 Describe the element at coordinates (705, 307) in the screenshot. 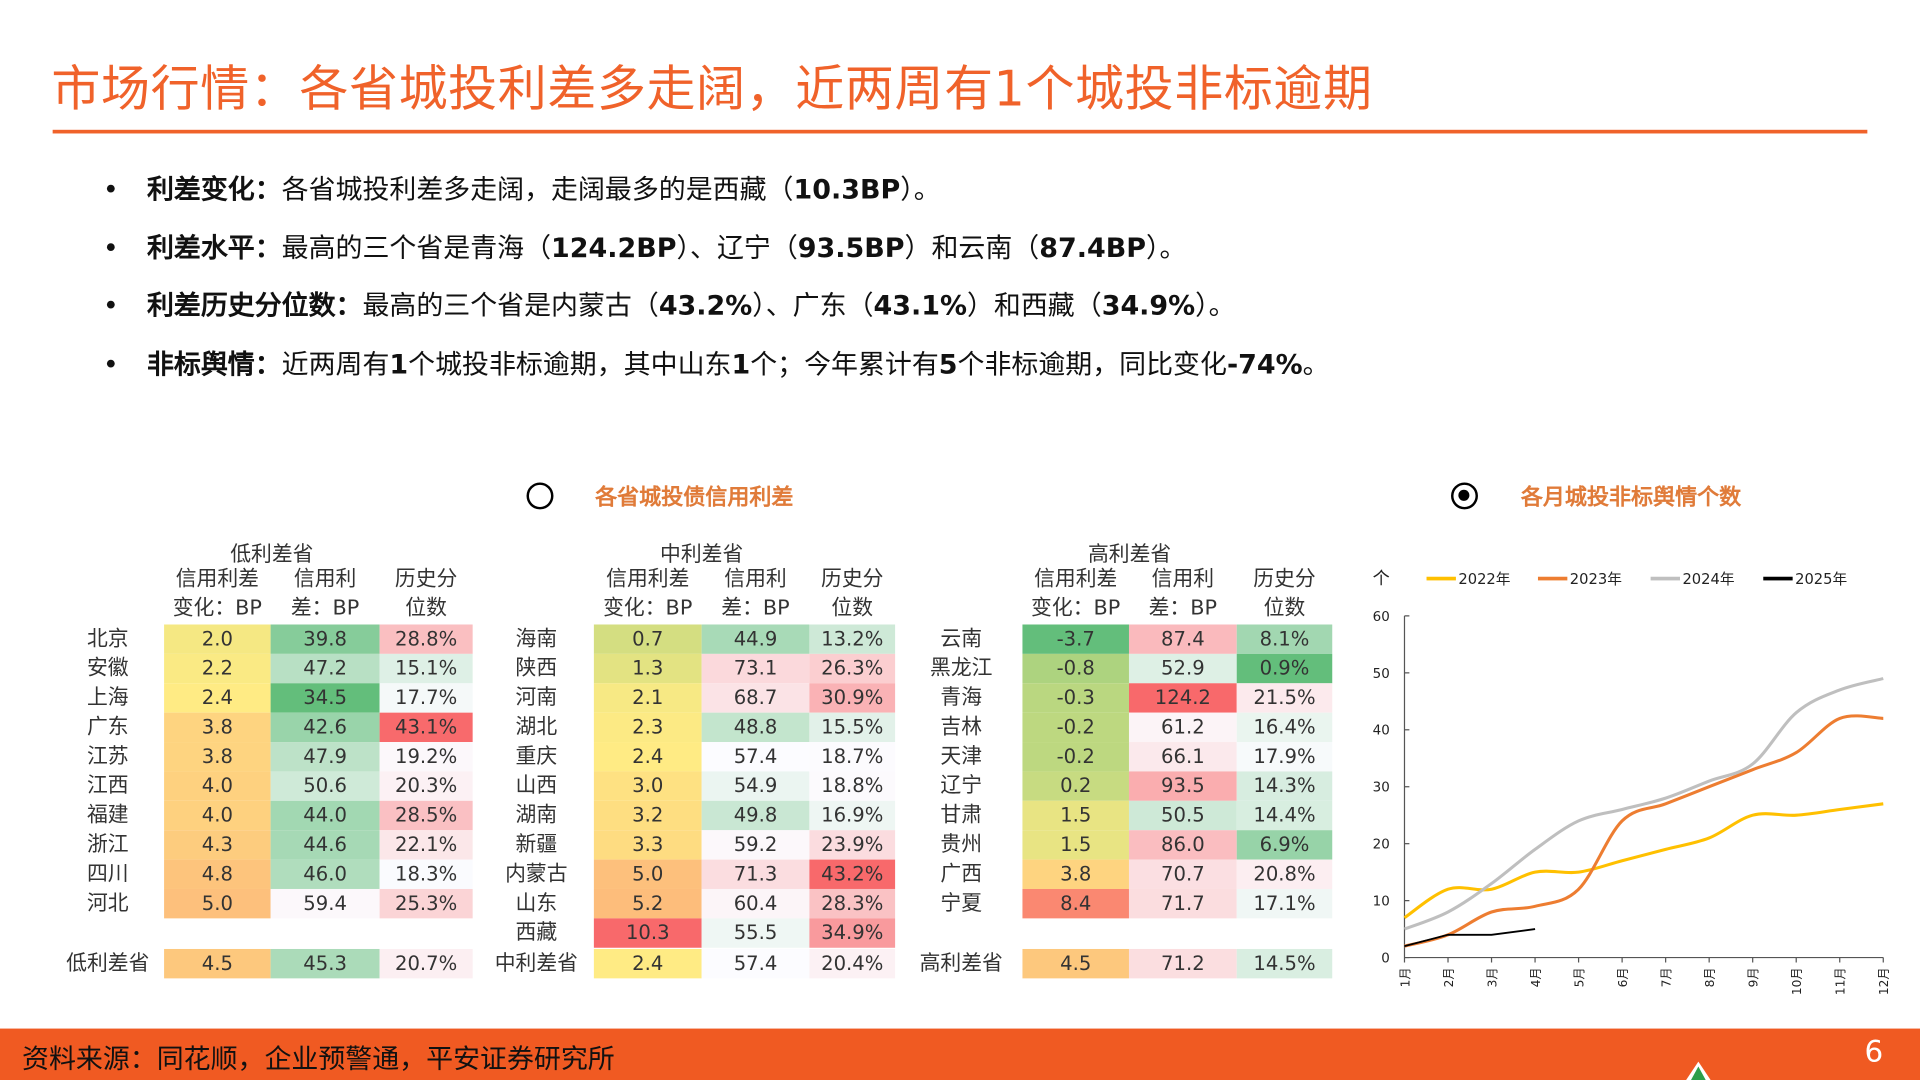

I see `bullet-bold-text: 43.2%` at that location.